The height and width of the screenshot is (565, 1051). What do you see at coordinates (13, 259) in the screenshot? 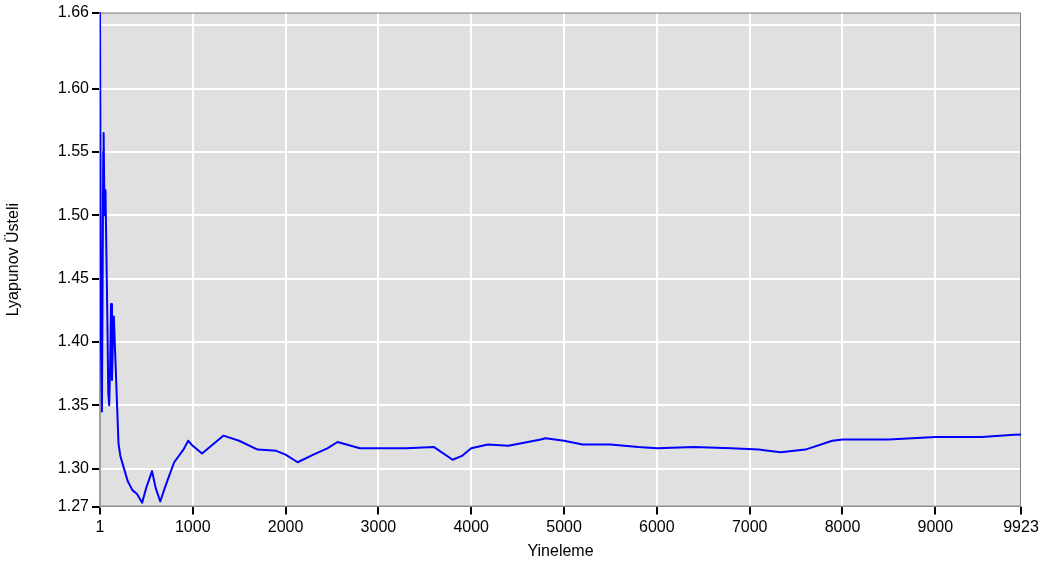
I see `y-axis-title: Lyapunov Üsteli` at bounding box center [13, 259].